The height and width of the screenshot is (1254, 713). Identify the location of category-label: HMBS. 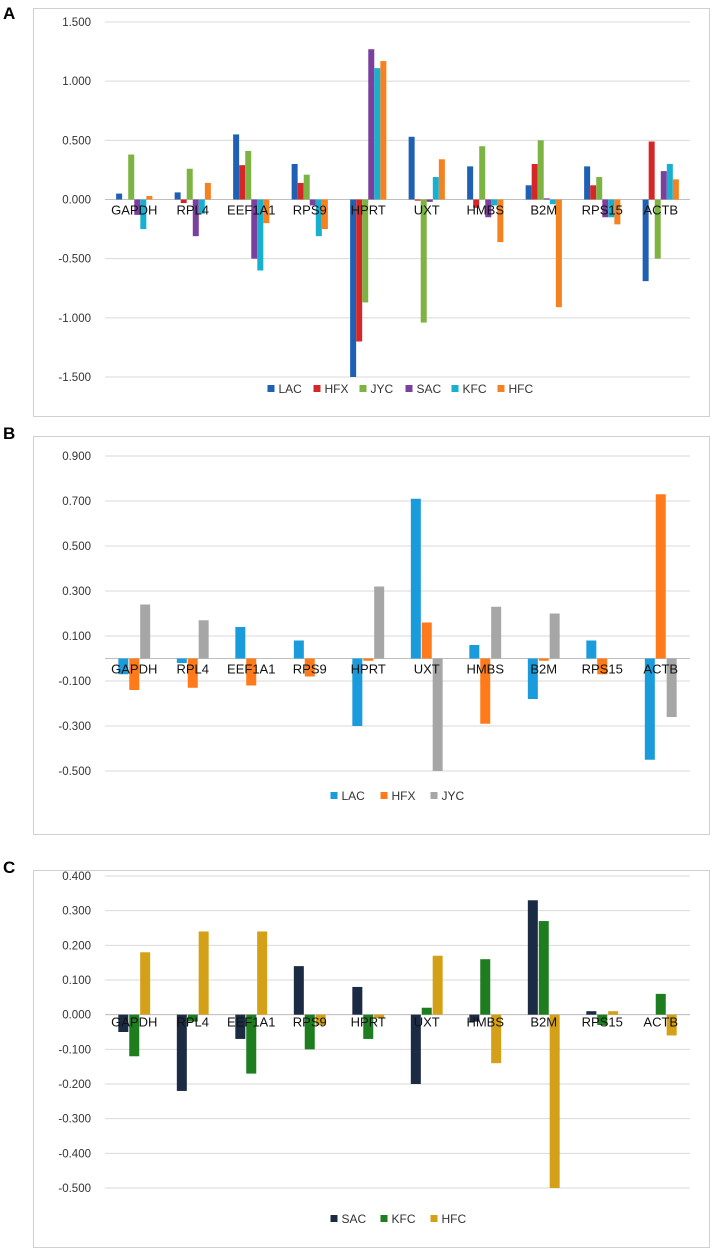
(485, 669).